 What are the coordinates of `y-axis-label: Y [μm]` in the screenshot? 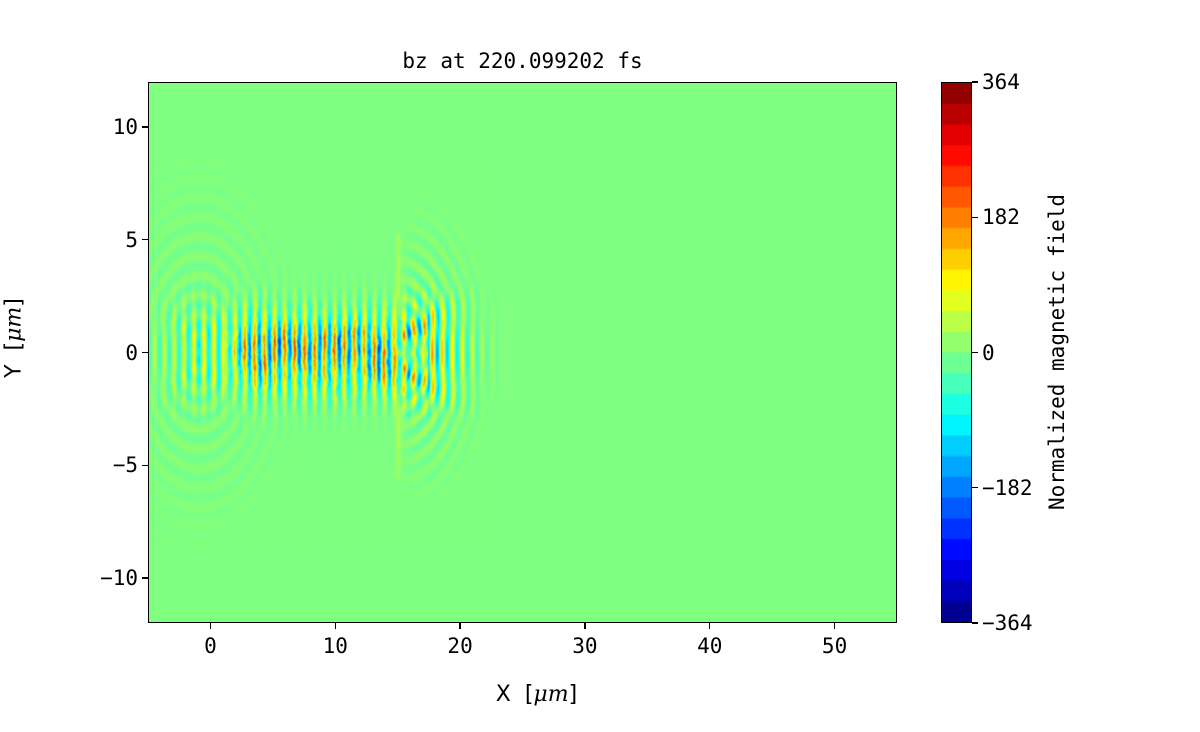 It's located at (26, 352).